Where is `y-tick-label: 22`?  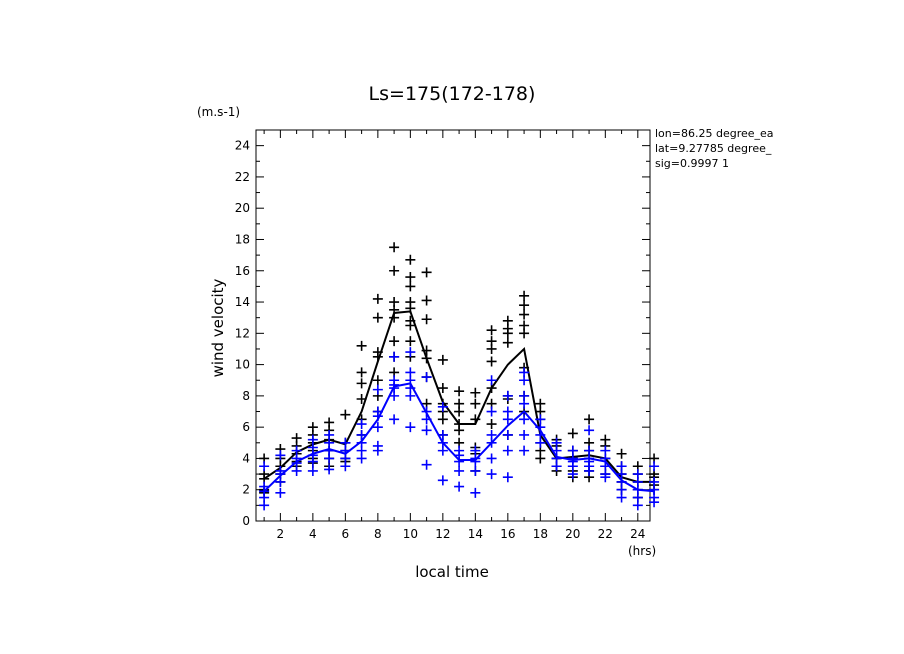
y-tick-label: 22 is located at coordinates (242, 177).